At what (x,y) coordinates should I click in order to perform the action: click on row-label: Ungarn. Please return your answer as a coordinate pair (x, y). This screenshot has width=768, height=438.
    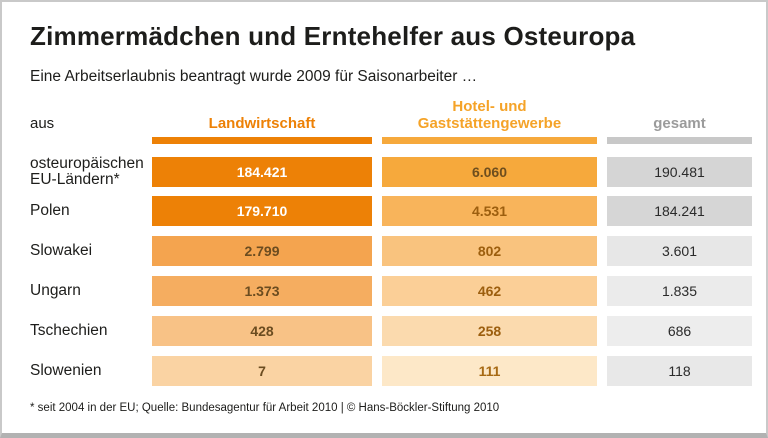
    Looking at the image, I should click on (55, 291).